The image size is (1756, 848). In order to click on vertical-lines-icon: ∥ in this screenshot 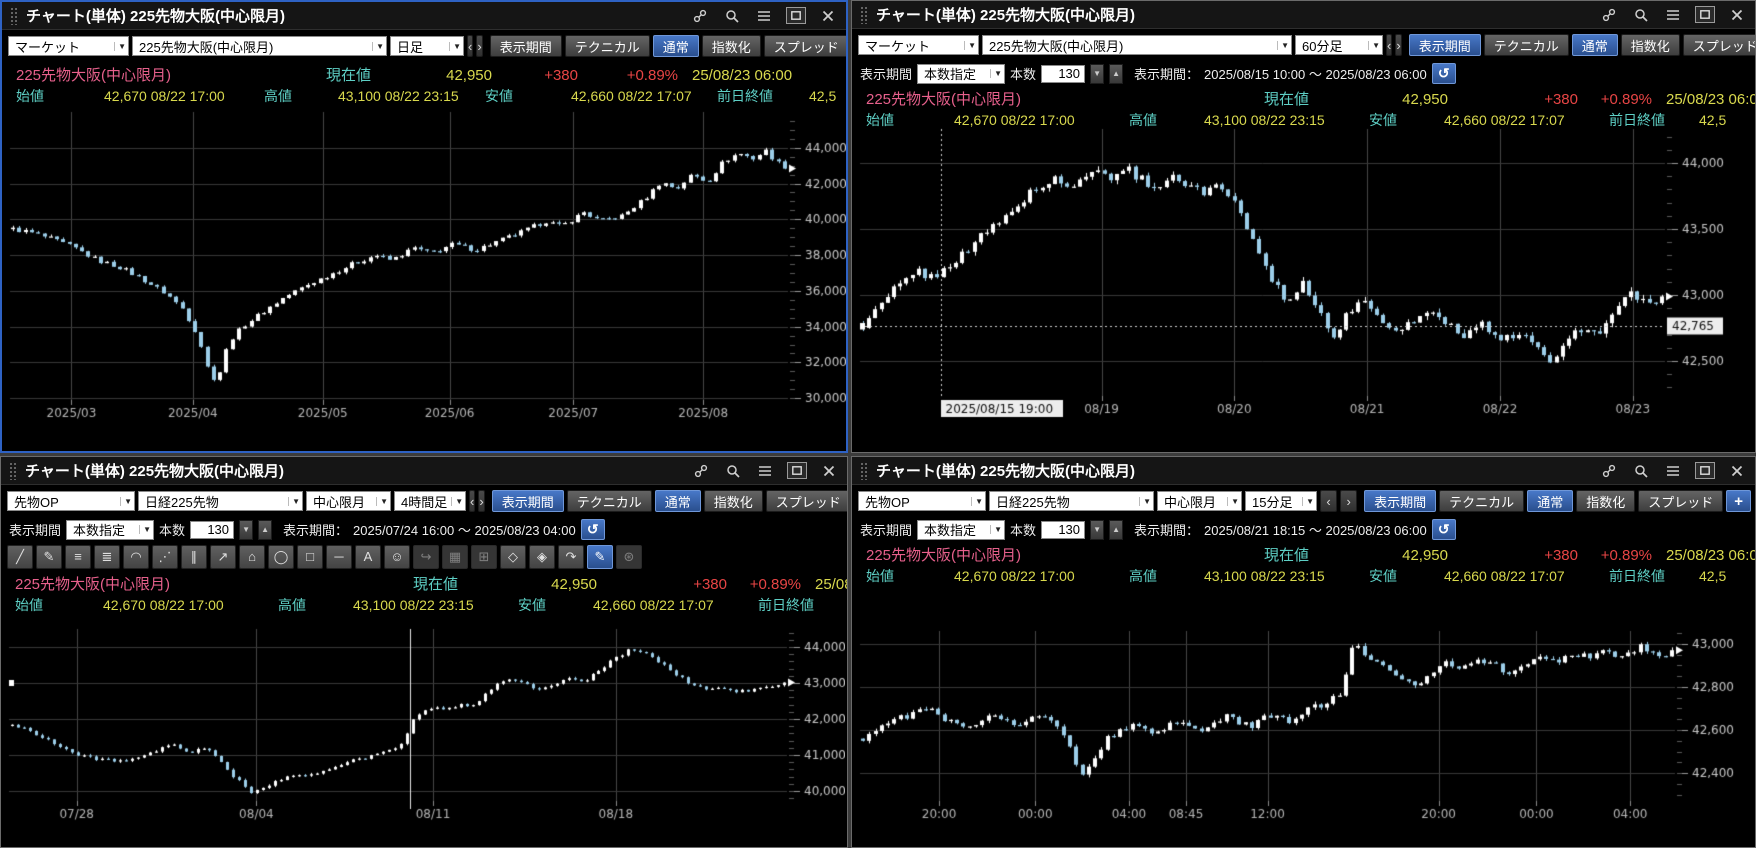, I will do `click(194, 556)`.